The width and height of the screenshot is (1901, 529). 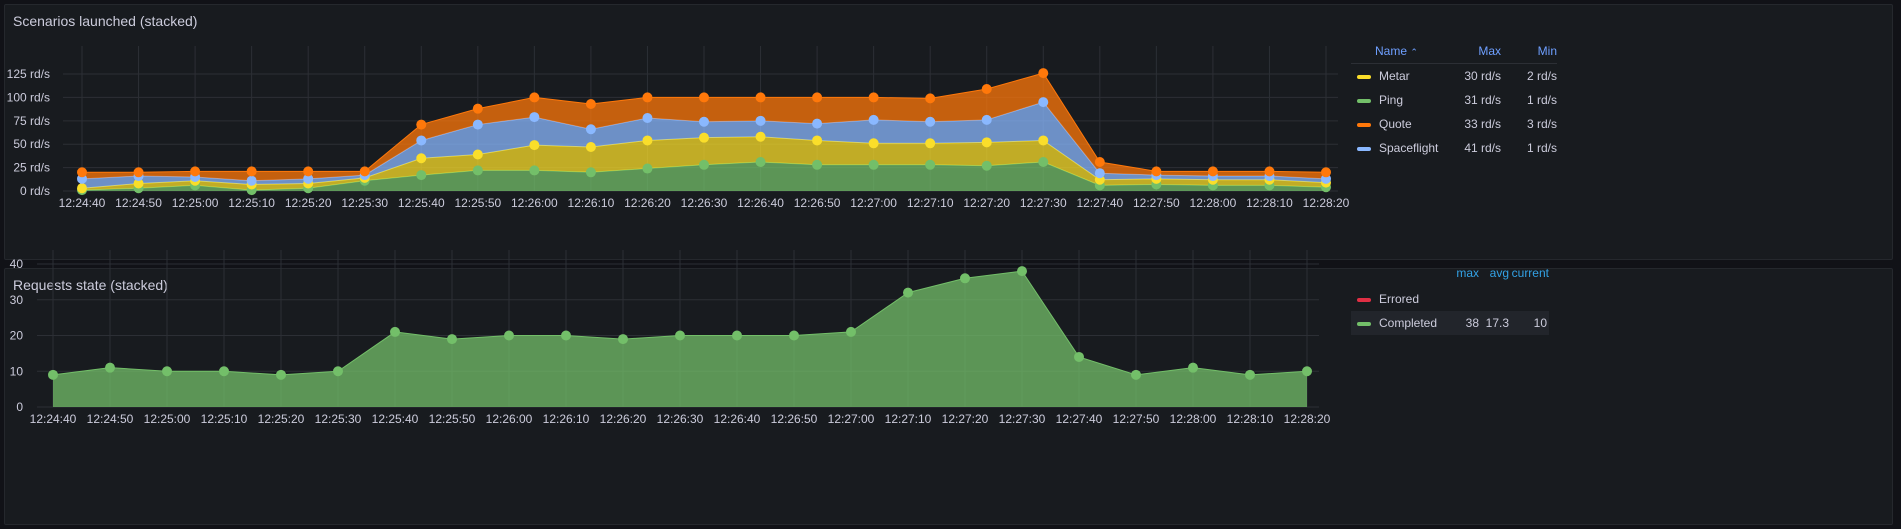 What do you see at coordinates (1450, 299) in the screenshot?
I see `legend-item-errored: Errored` at bounding box center [1450, 299].